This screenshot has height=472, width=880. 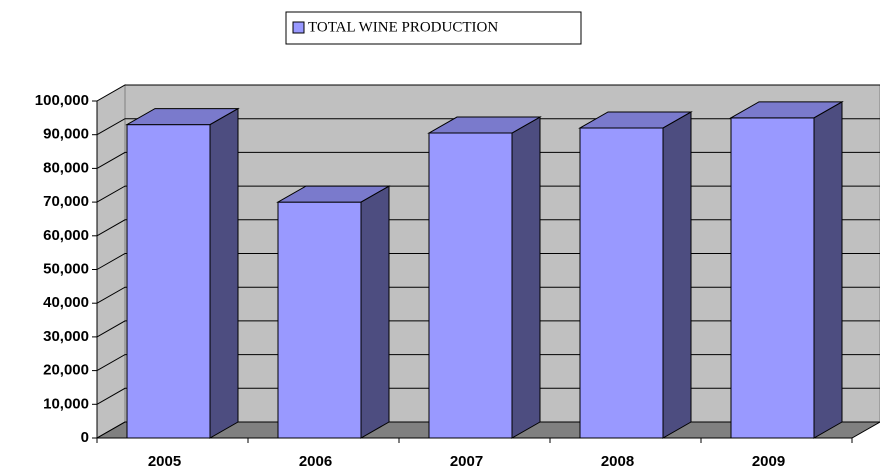 I want to click on y-tick-label: 90,000, so click(x=66, y=134).